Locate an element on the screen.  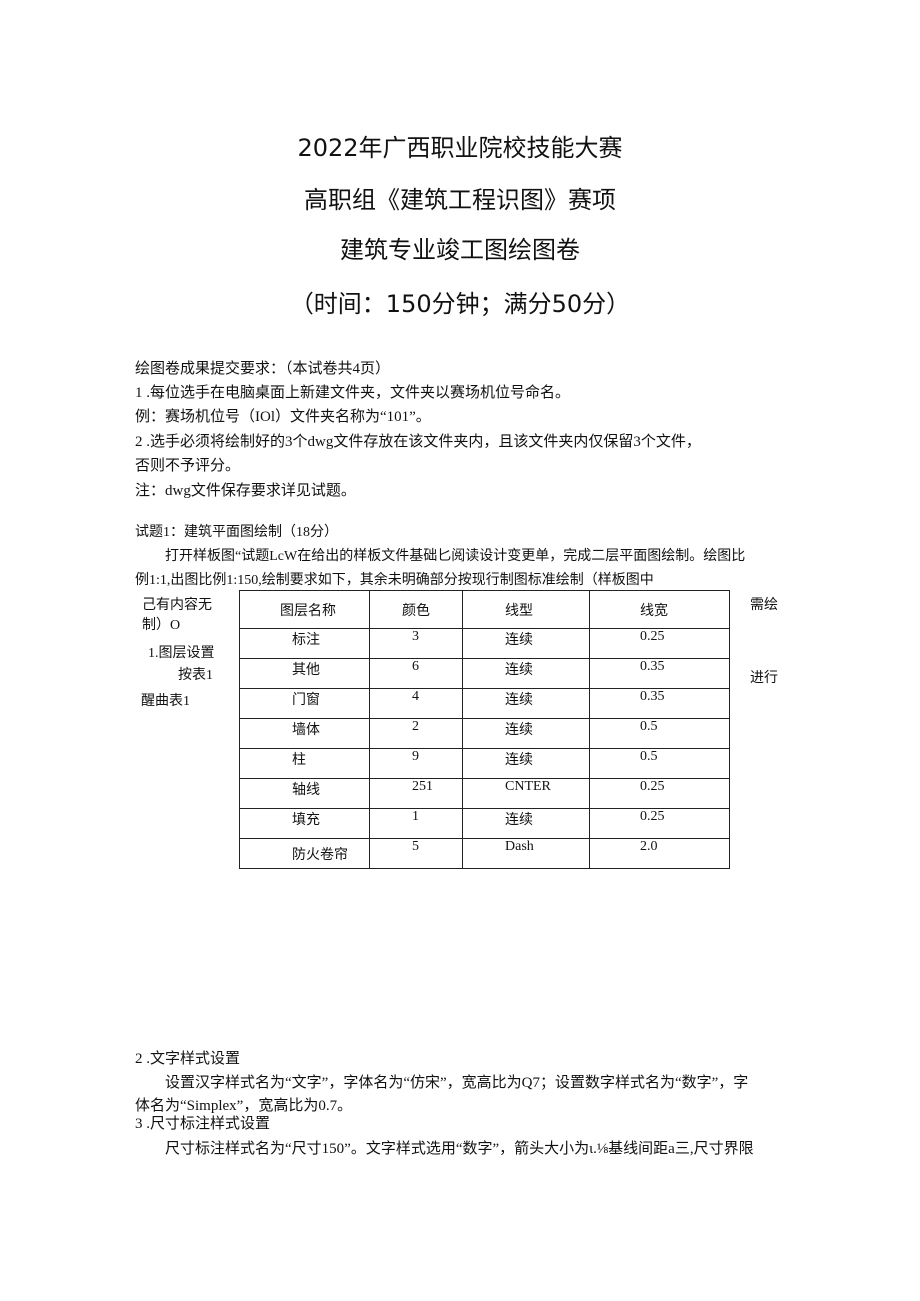
table-cell: 其他 is located at coordinates (304, 673).